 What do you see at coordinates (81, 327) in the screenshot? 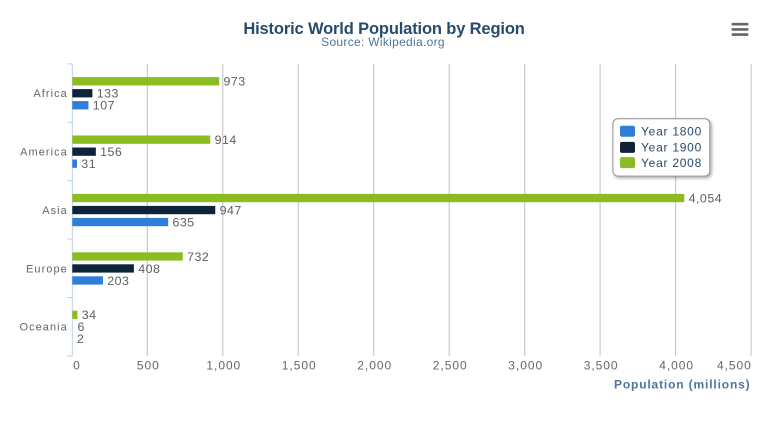
I see `svg-text: 6` at bounding box center [81, 327].